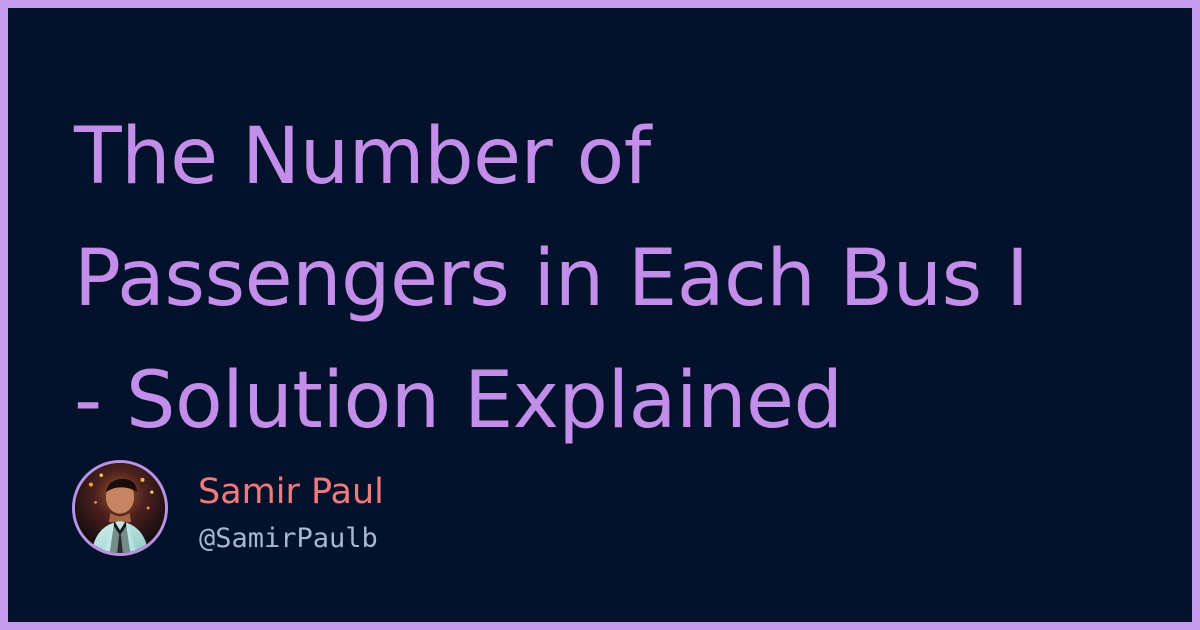 This screenshot has height=630, width=1200. I want to click on author-block: Samir Paul @SamirPaulb, so click(332, 508).